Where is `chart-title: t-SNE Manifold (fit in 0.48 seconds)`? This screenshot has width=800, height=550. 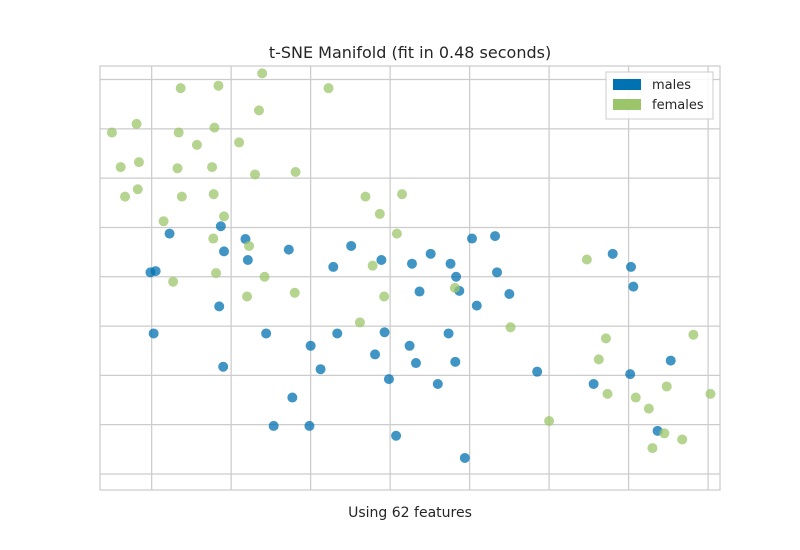 chart-title: t-SNE Manifold (fit in 0.48 seconds) is located at coordinates (410, 52).